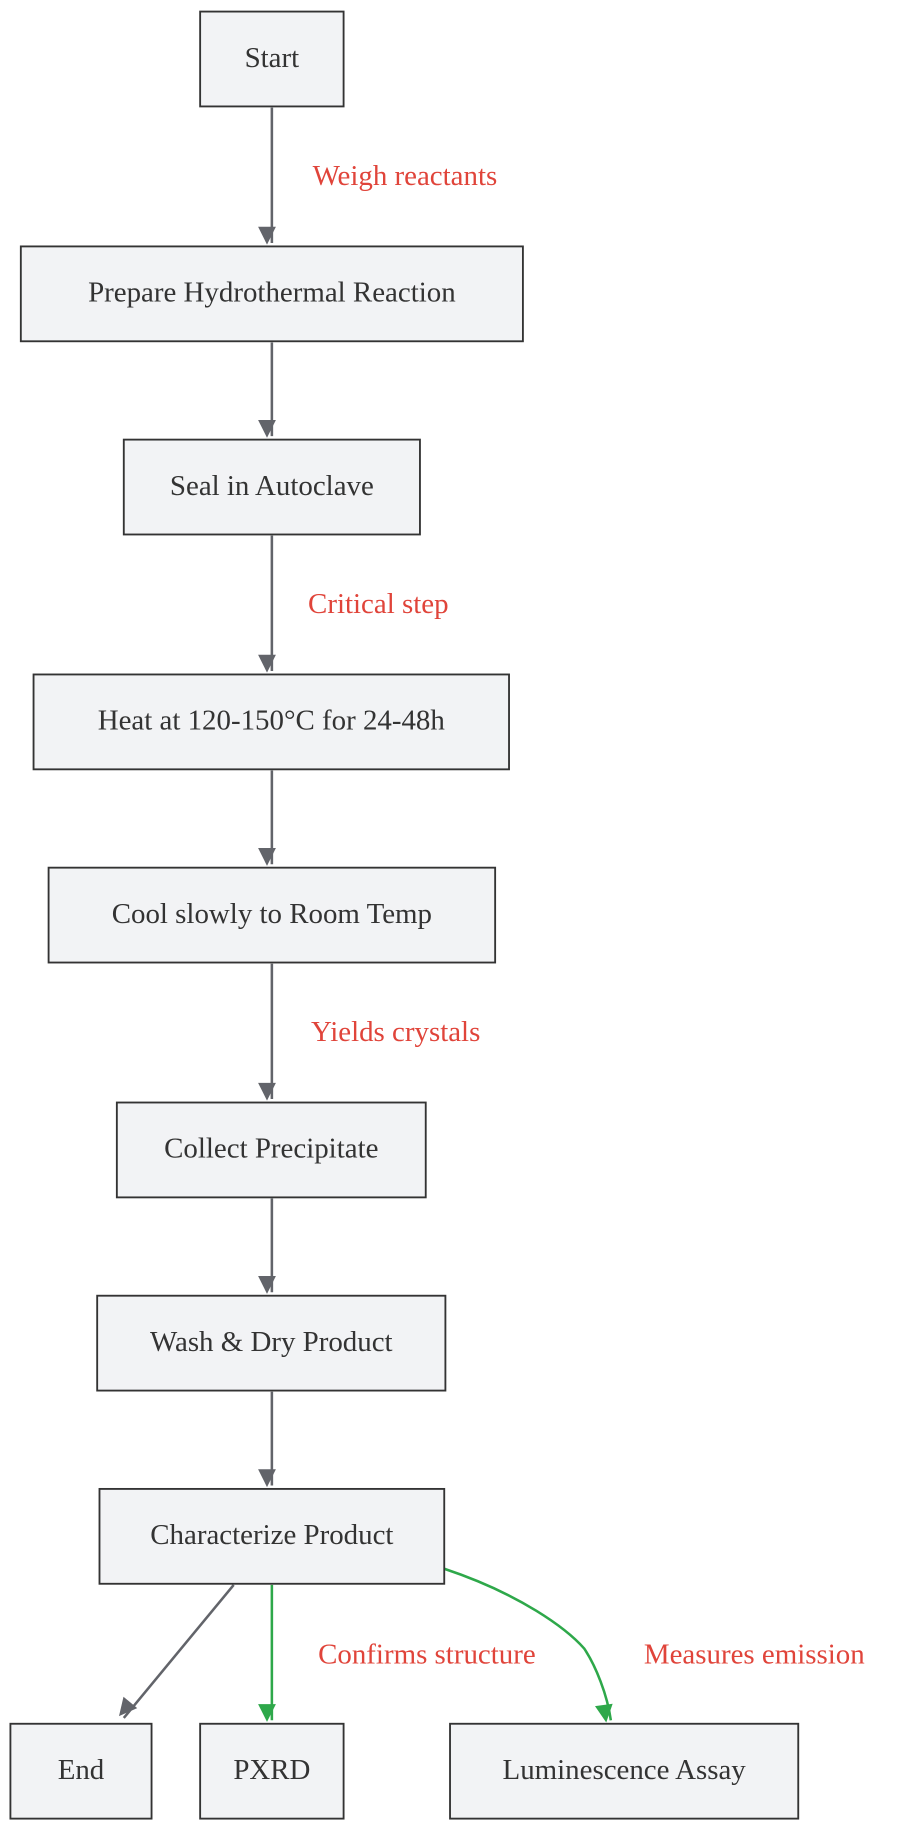 The image size is (907, 1825). I want to click on node-label: Start, so click(272, 58).